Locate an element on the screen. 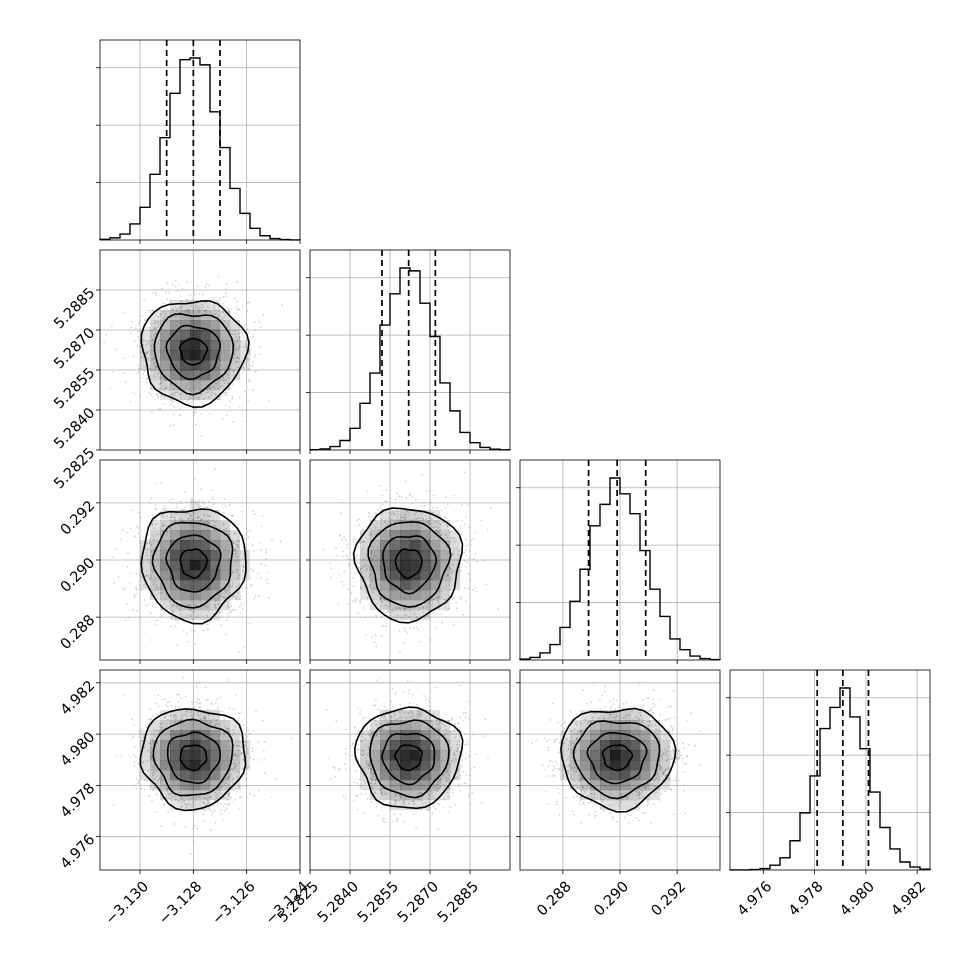 The image size is (970, 970). scatter-points is located at coordinates (203, 765).